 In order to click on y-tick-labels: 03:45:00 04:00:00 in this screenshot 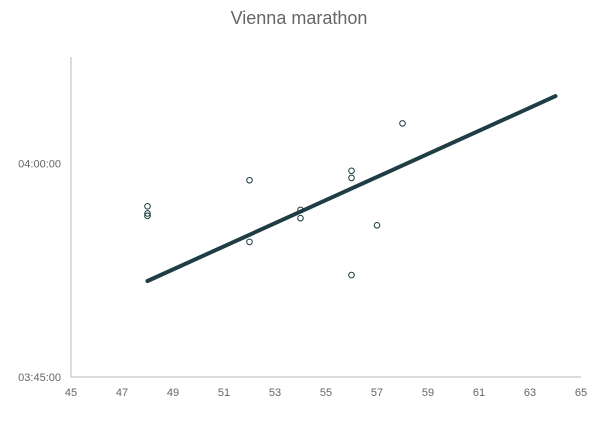, I will do `click(39, 271)`.